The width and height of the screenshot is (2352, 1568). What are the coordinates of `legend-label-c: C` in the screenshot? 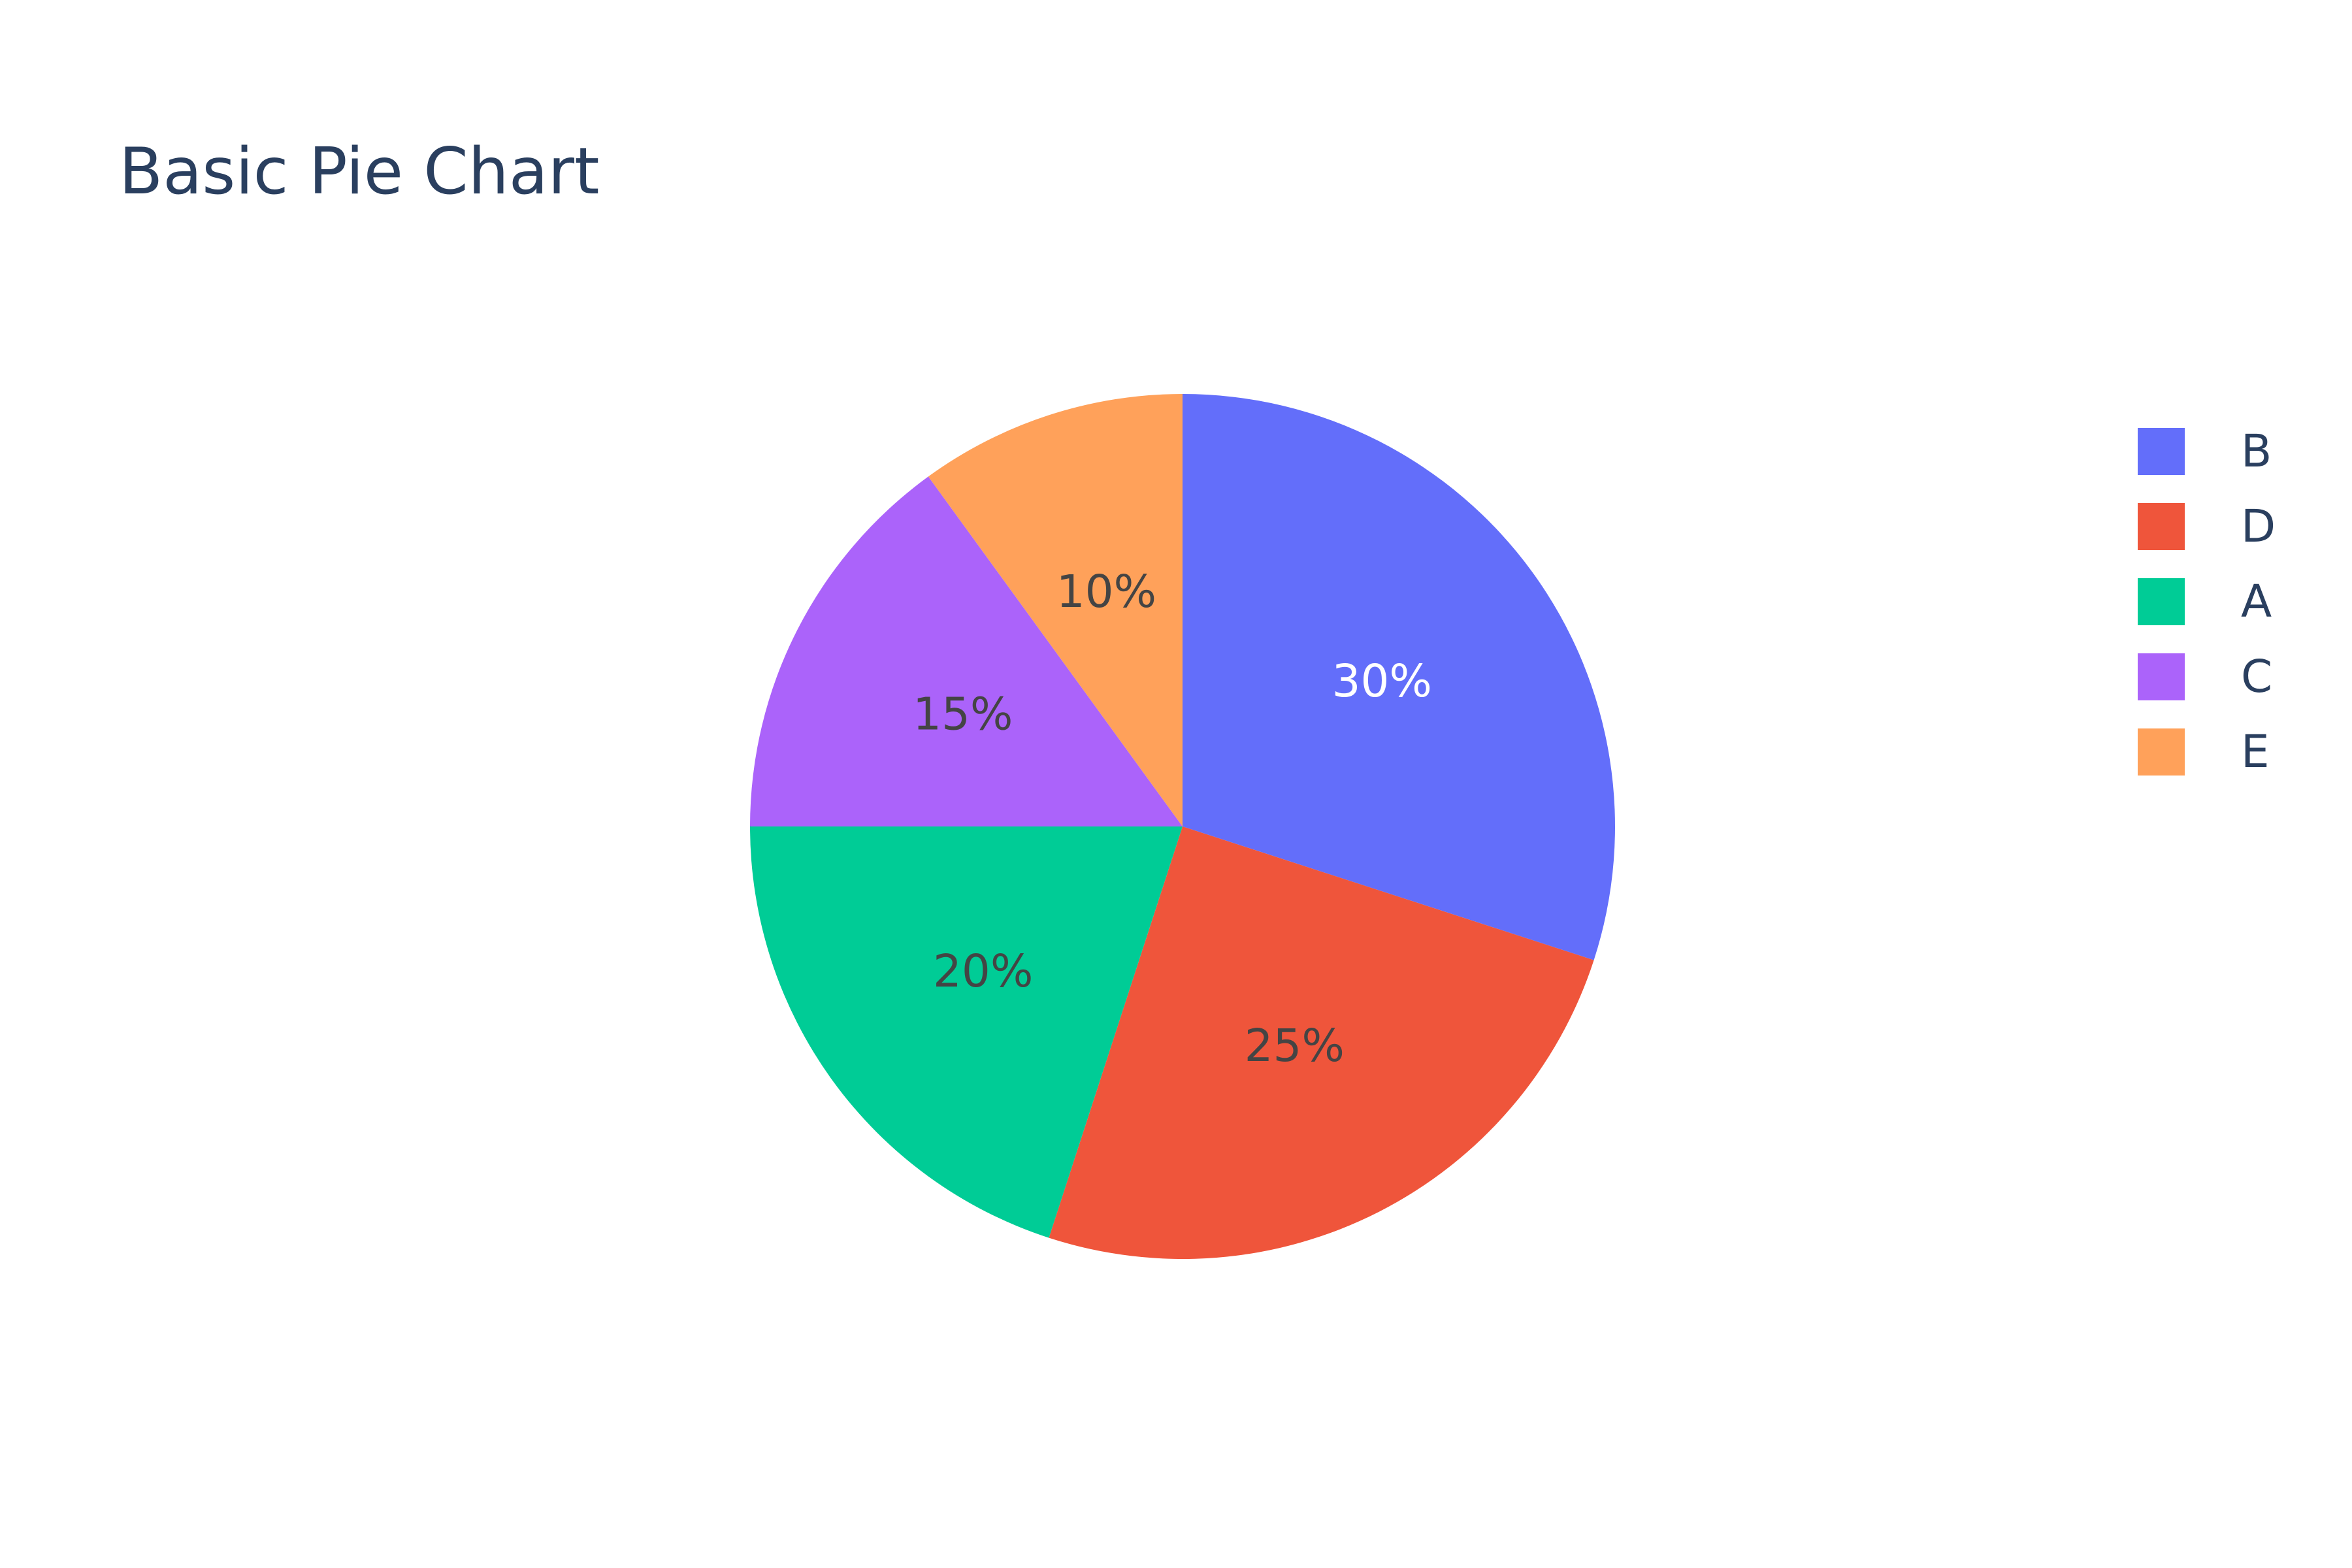 It's located at (2256, 677).